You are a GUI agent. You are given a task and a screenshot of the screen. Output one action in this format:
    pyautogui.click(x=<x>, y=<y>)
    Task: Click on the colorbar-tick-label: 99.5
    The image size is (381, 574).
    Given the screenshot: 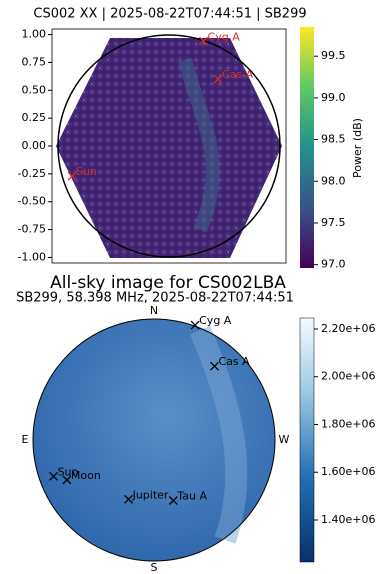 What is the action you would take?
    pyautogui.click(x=333, y=55)
    